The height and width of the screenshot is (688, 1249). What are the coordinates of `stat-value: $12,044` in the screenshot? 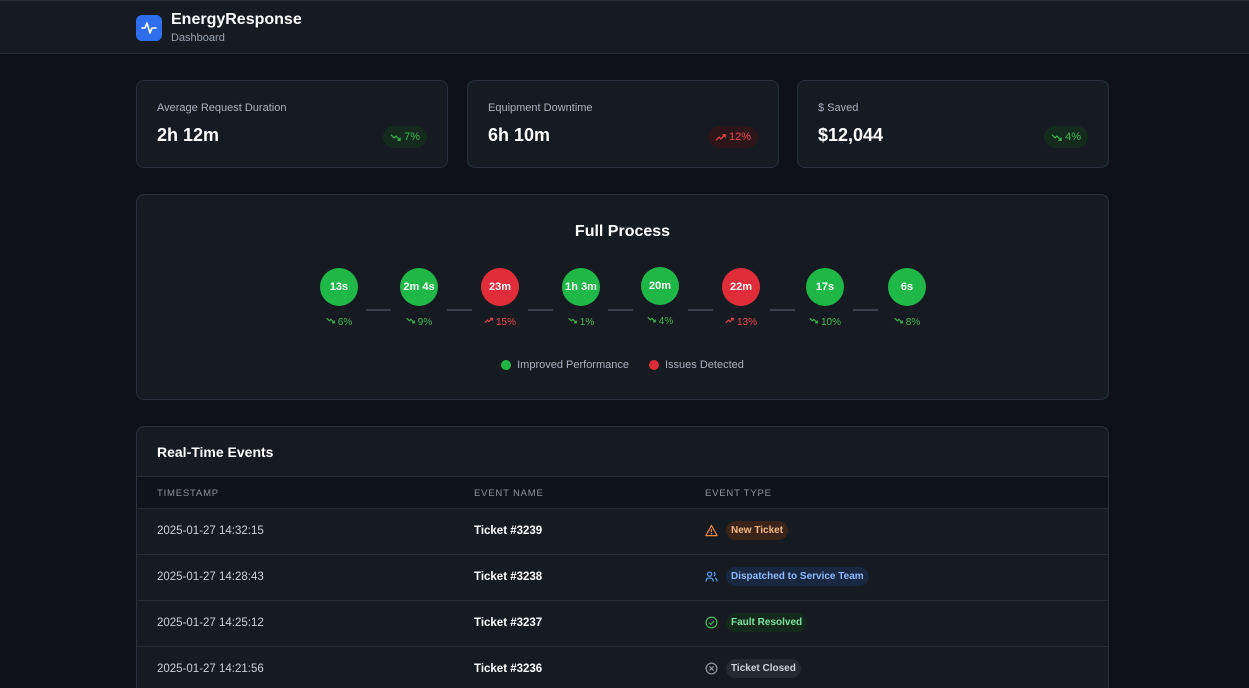 It's located at (851, 135).